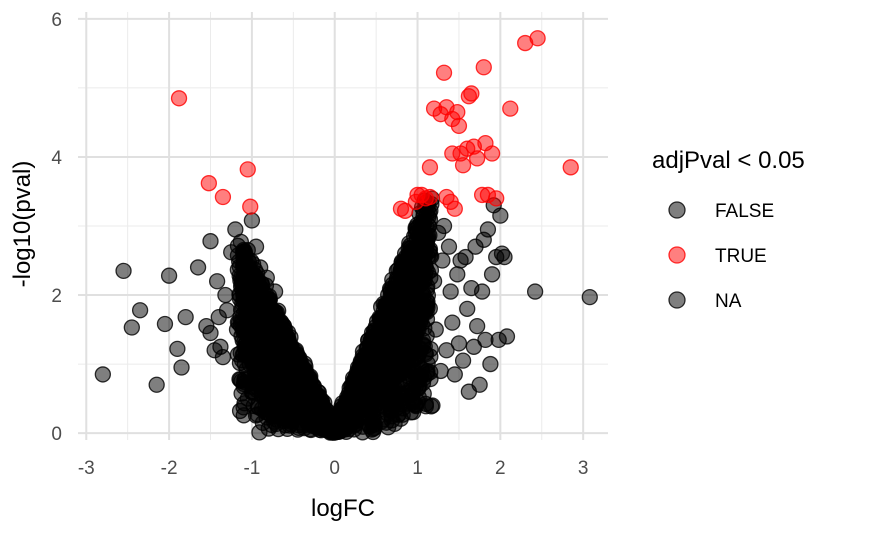  What do you see at coordinates (583, 468) in the screenshot?
I see `x-tick-label: 3` at bounding box center [583, 468].